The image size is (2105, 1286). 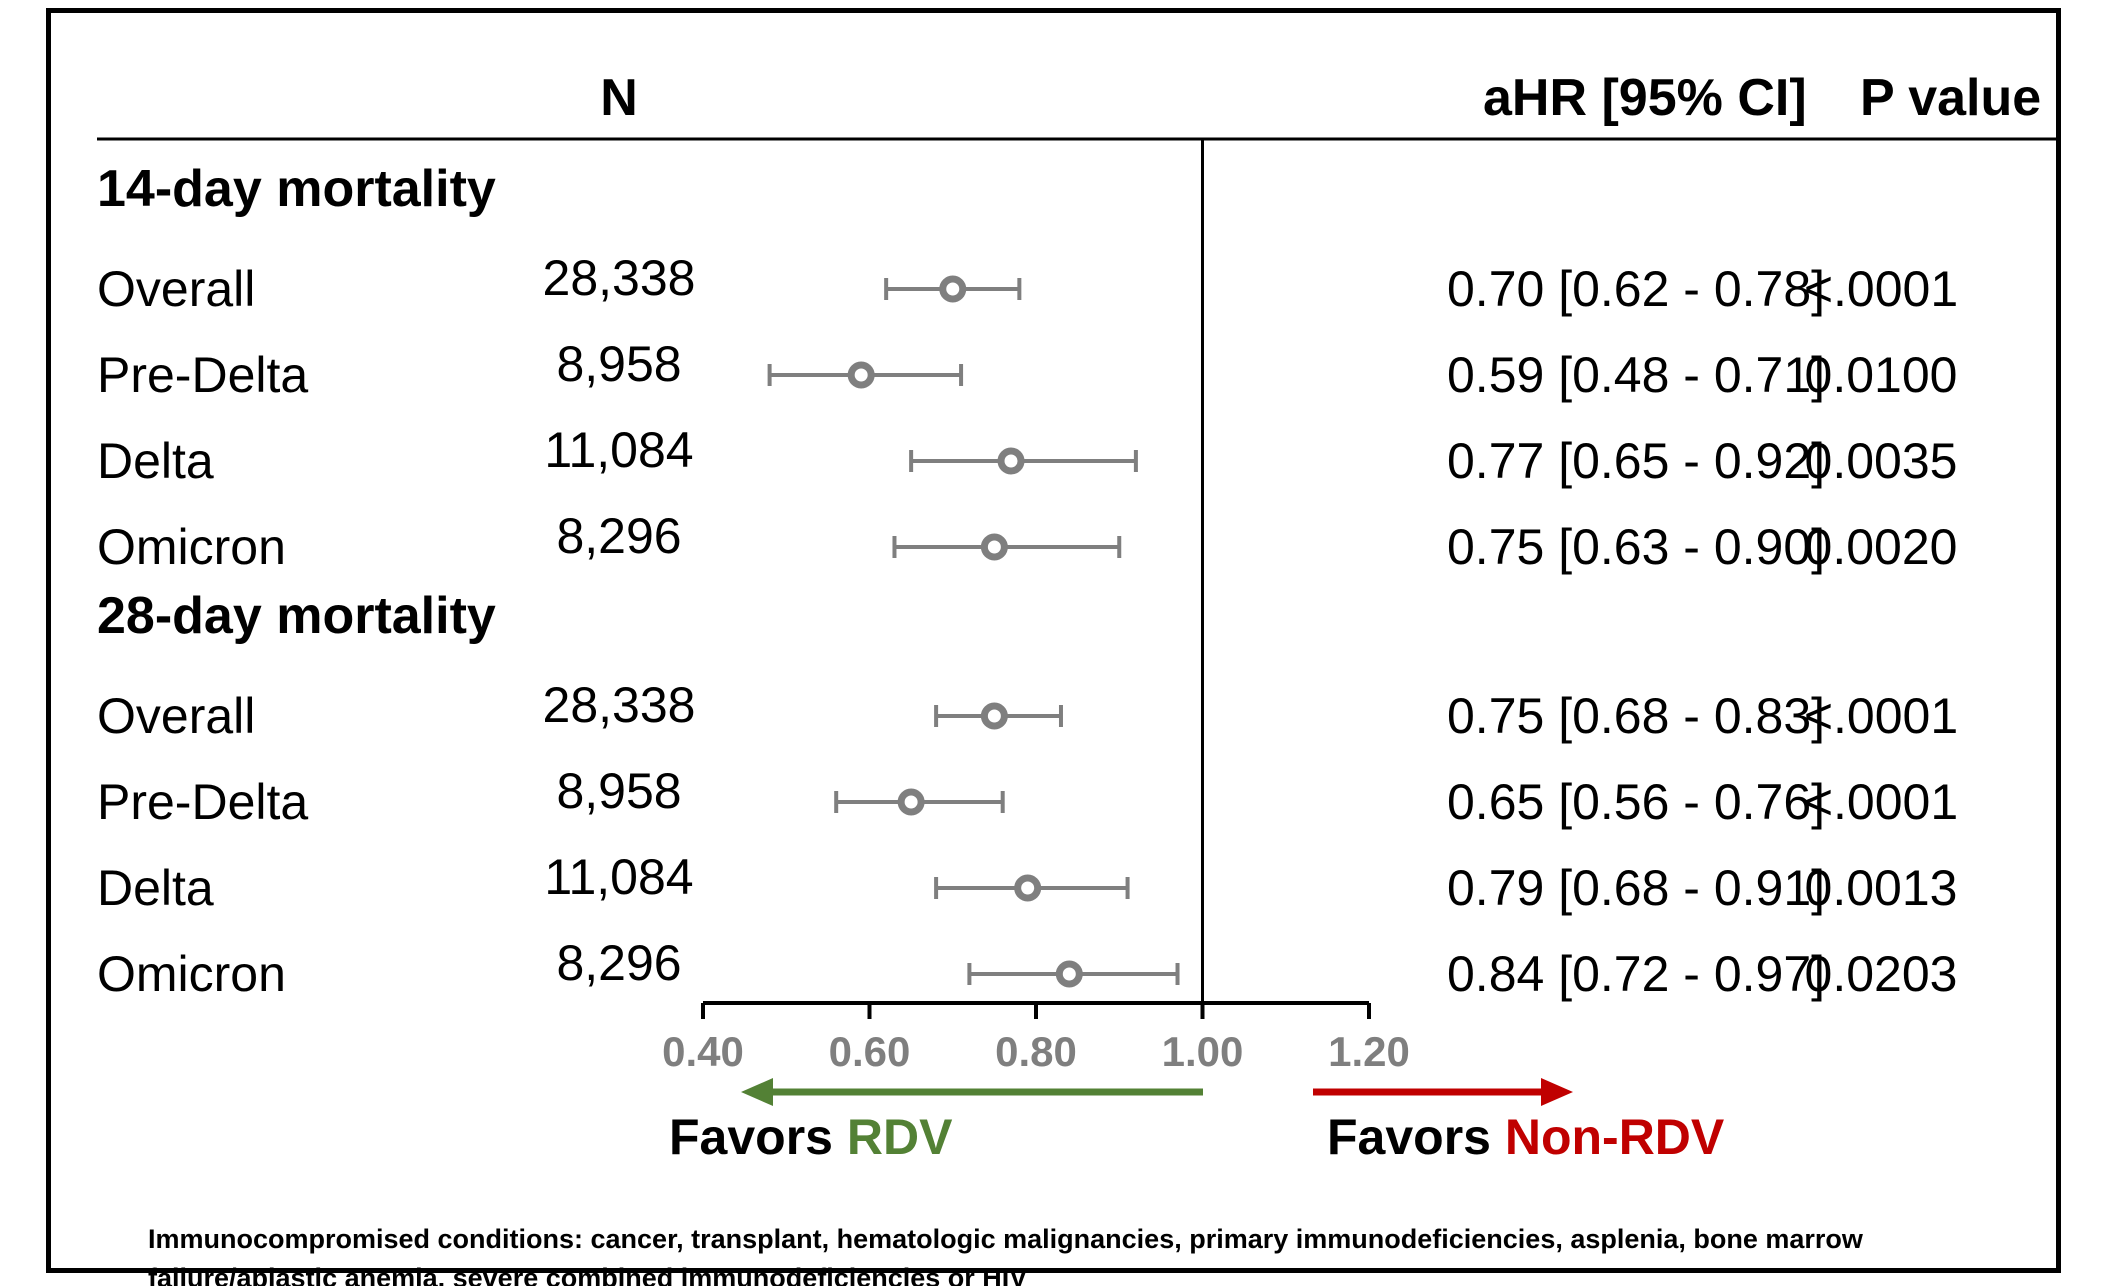 I want to click on row-p-value: 0.0020, so click(x=1881, y=547).